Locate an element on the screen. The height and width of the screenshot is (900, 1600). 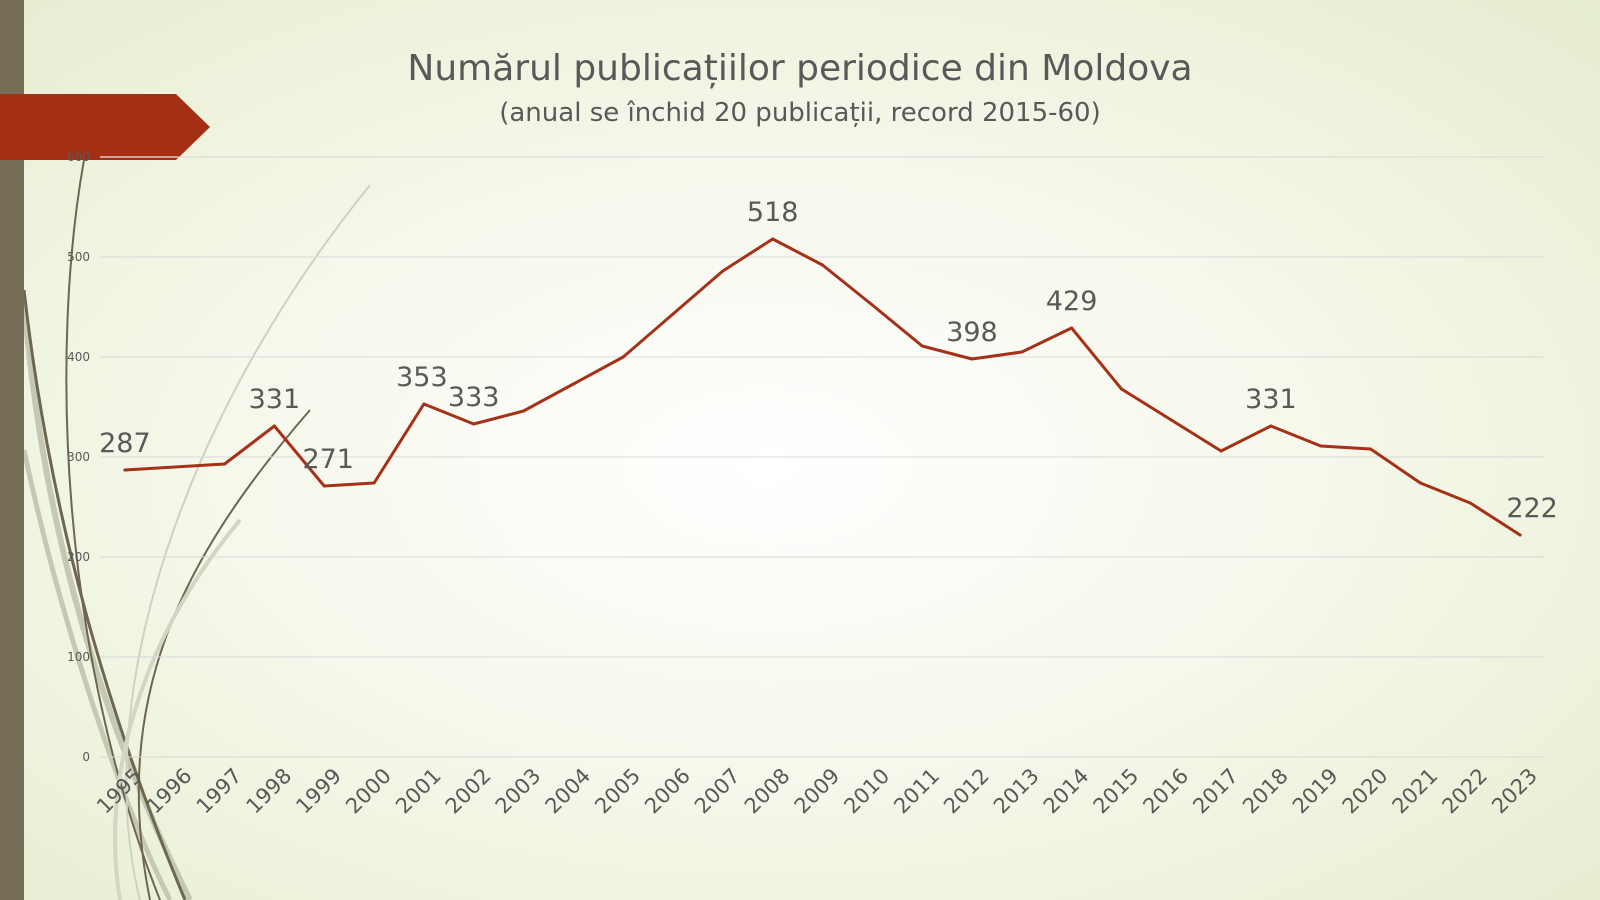
data-label: 287 is located at coordinates (125, 443).